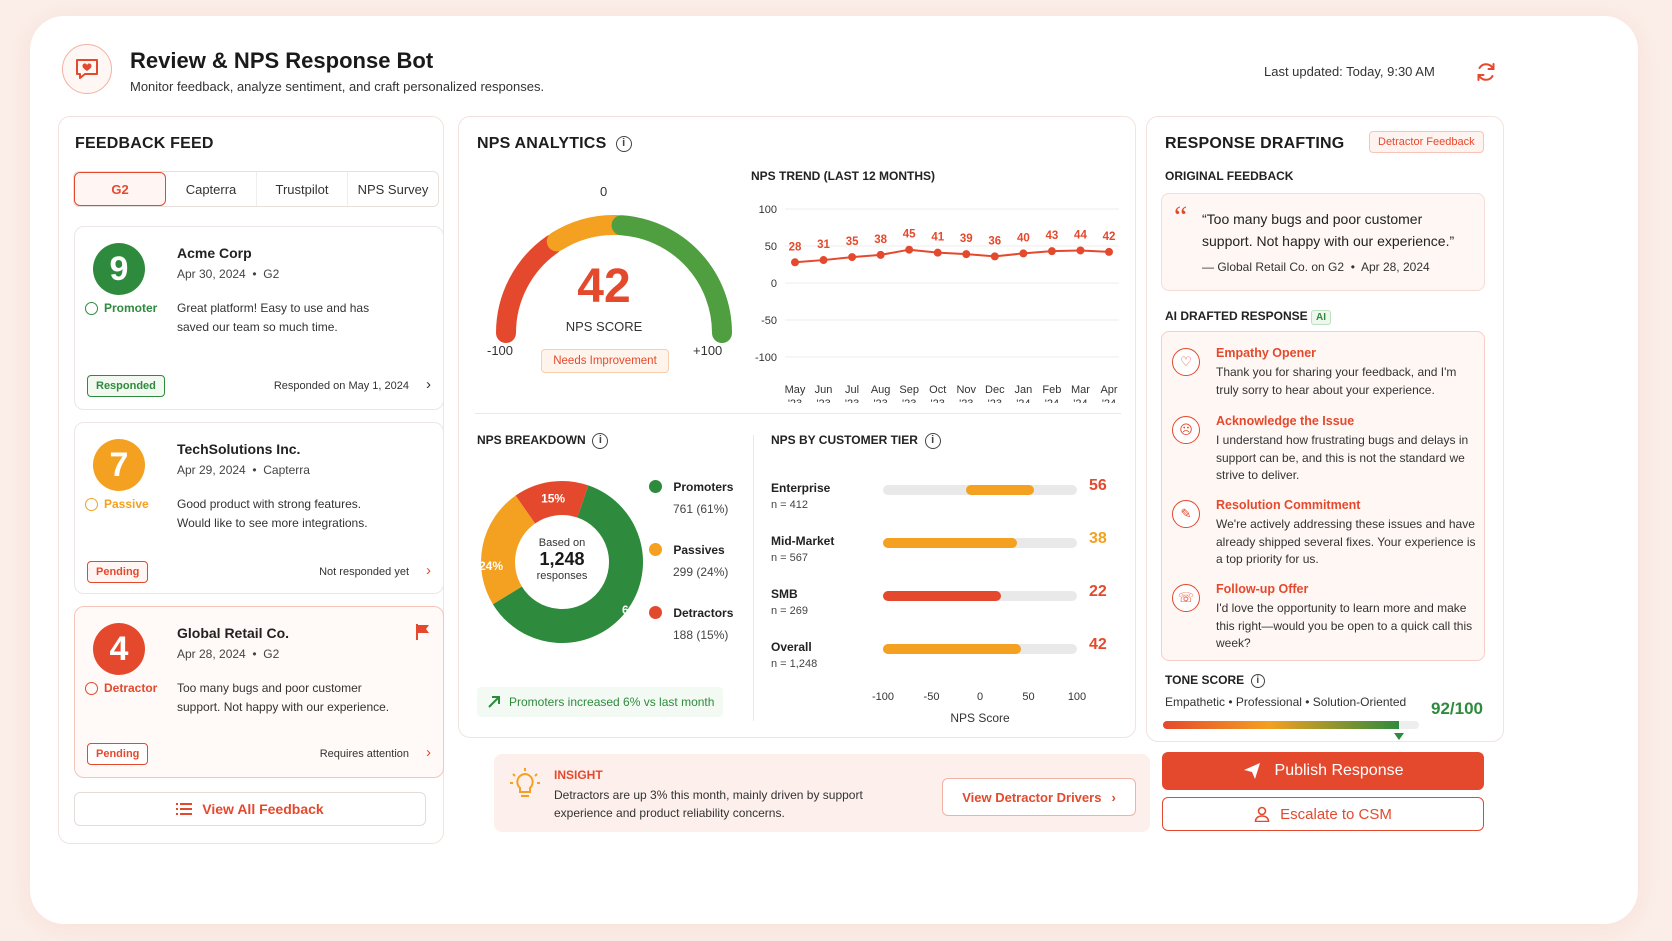 The image size is (1672, 941). I want to click on trend-line, so click(952, 256).